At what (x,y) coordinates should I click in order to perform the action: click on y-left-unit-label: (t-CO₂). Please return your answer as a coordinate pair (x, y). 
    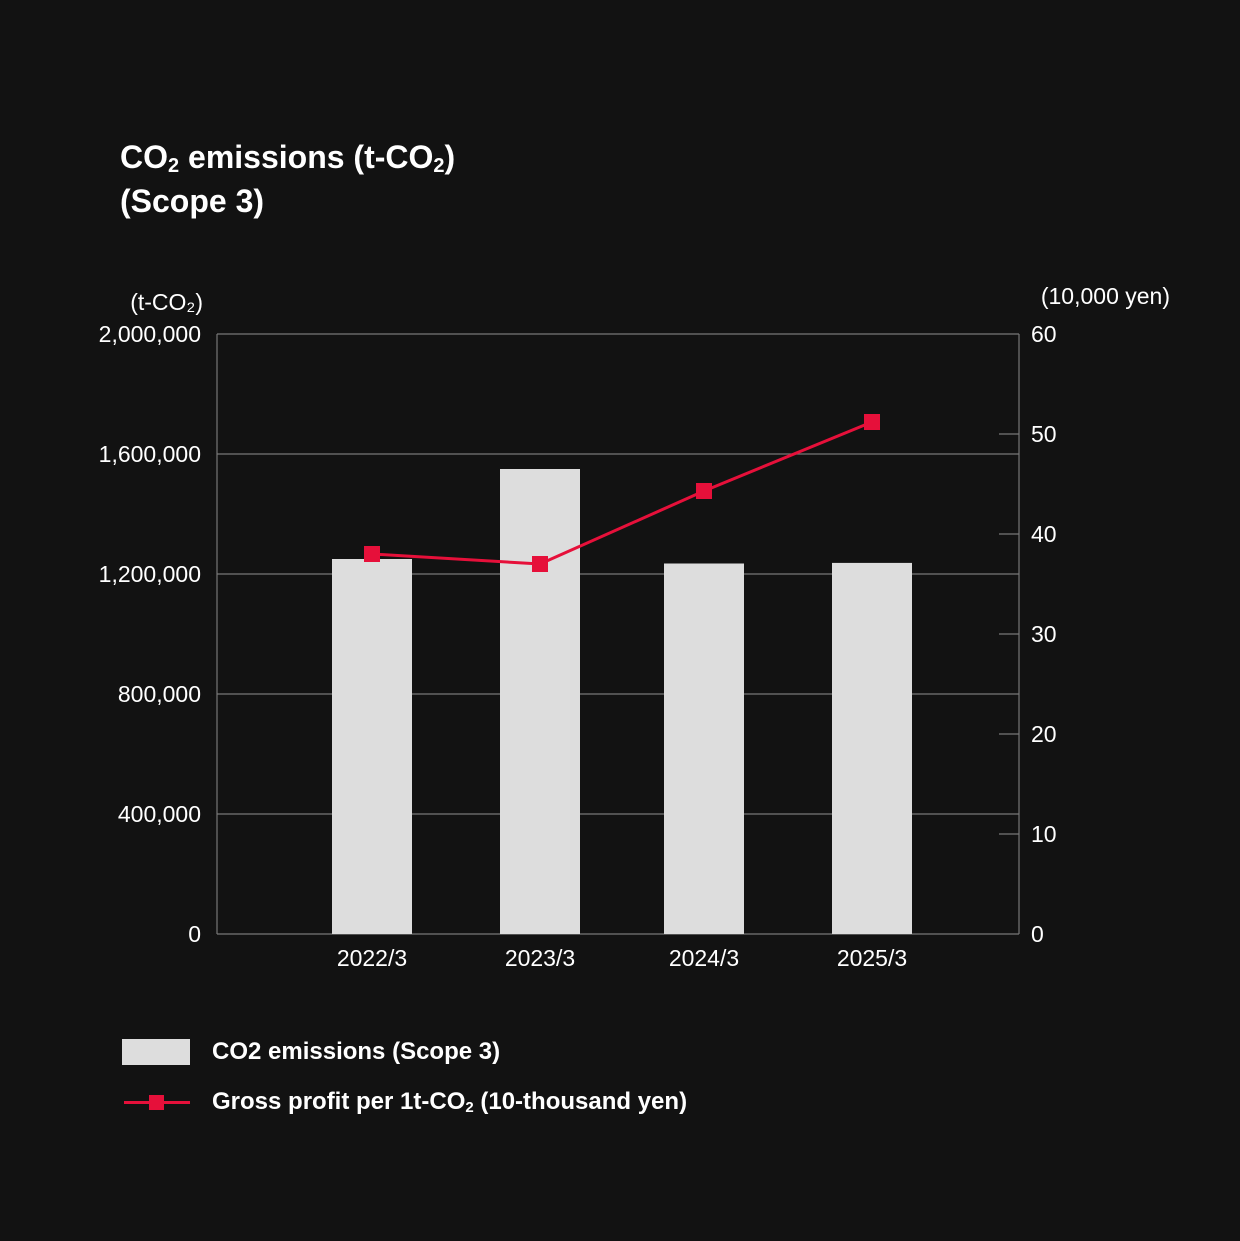
    Looking at the image, I should click on (166, 302).